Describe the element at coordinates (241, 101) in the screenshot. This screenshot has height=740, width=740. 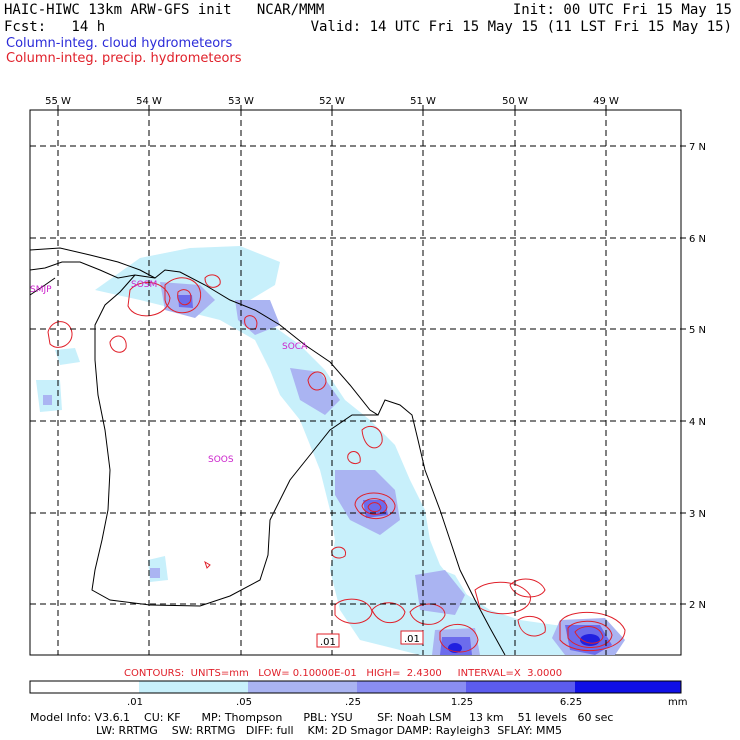
I see `lon-label: 53 W` at that location.